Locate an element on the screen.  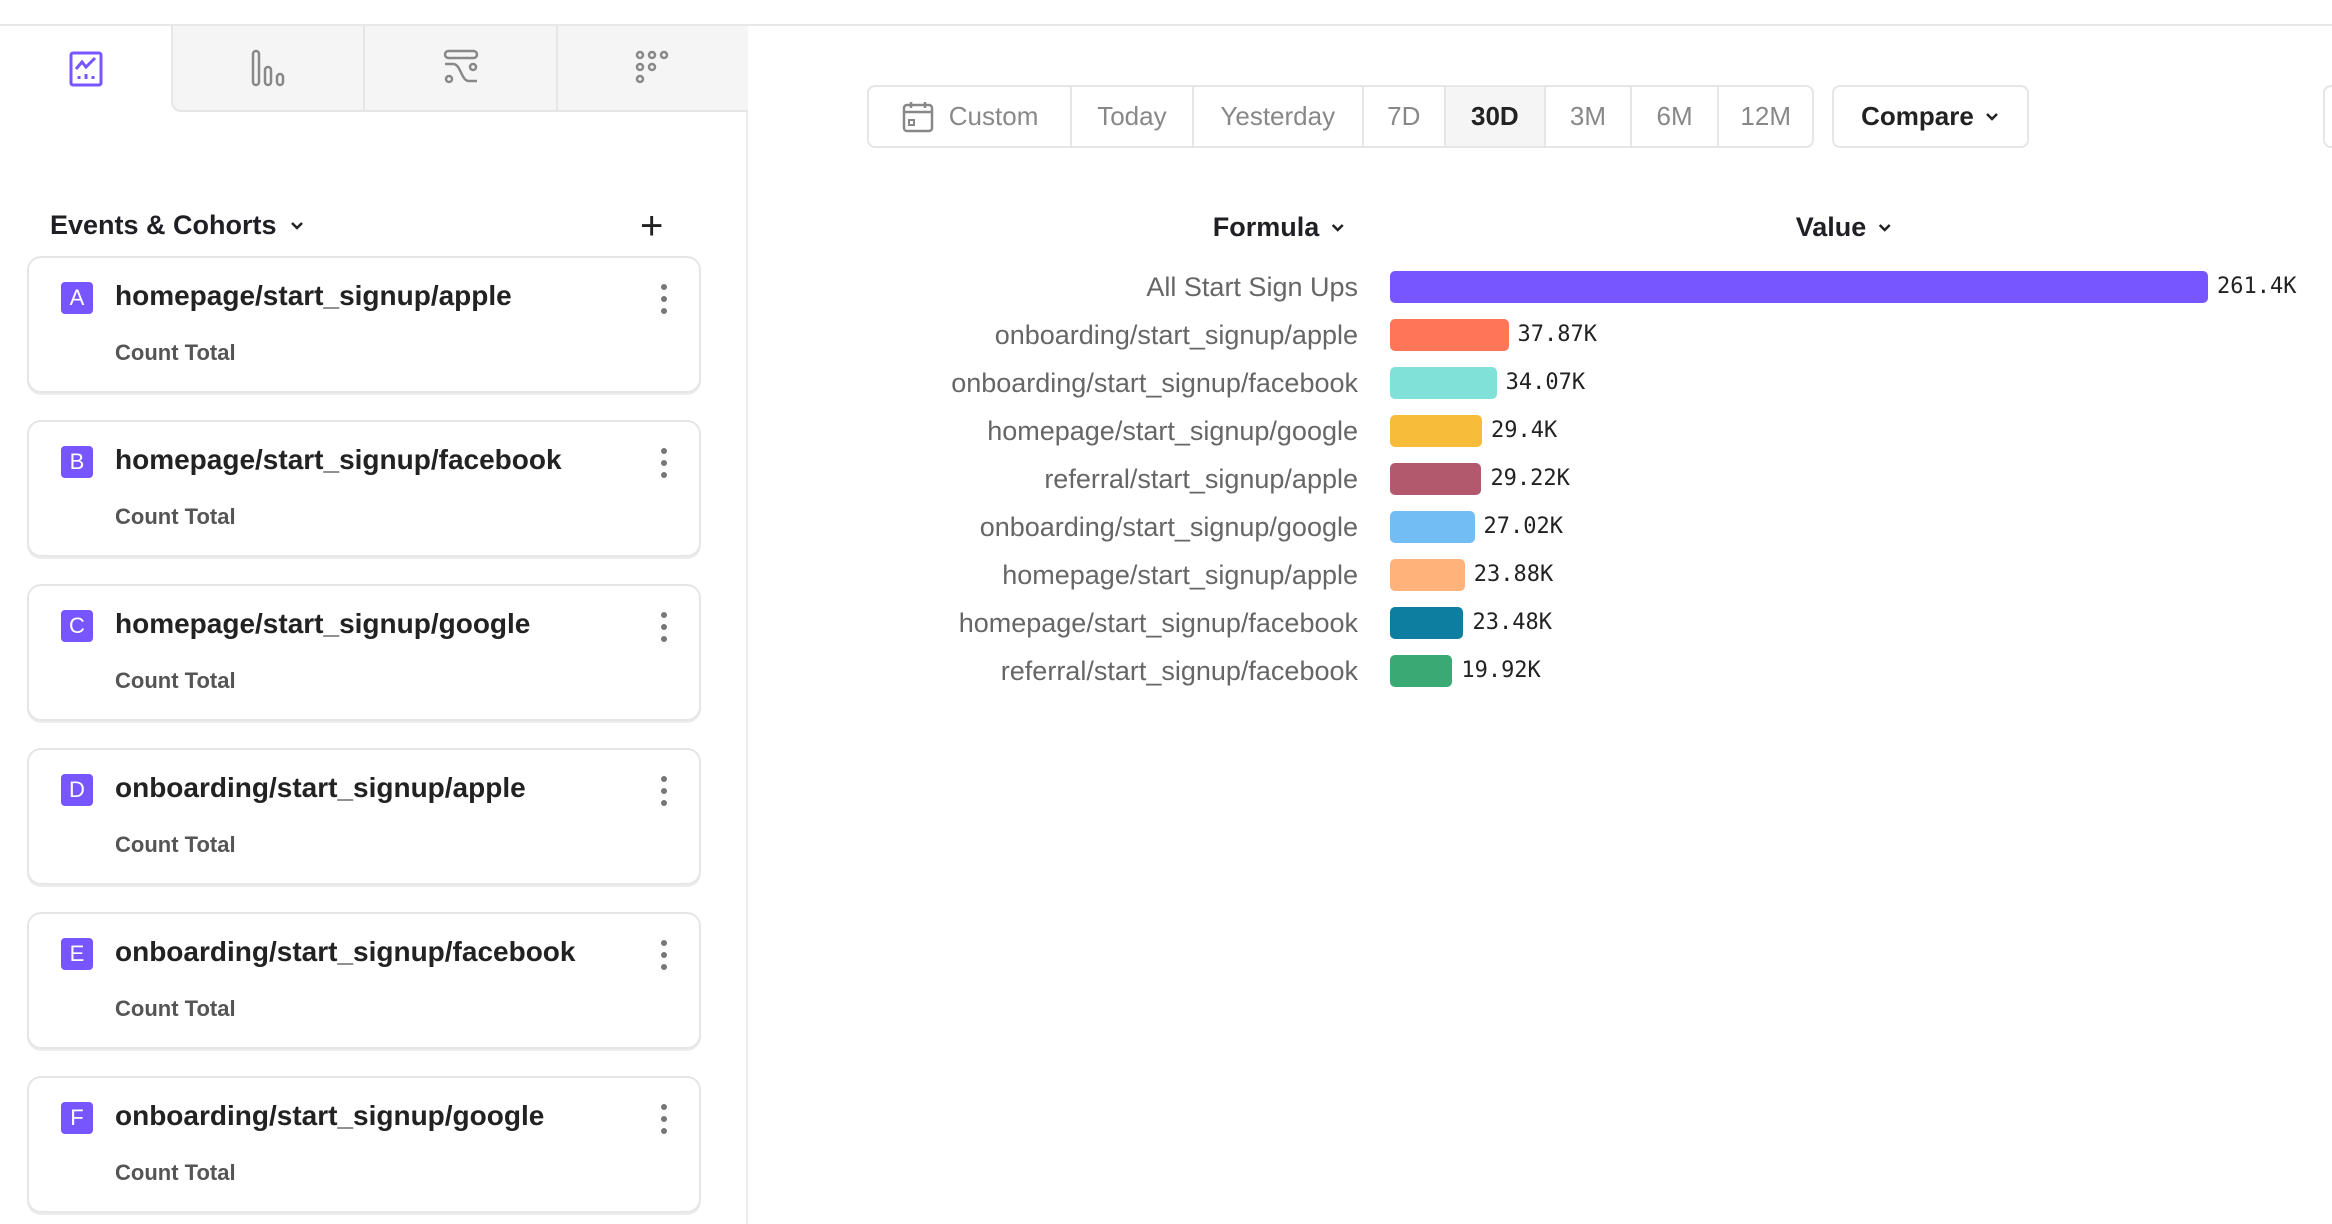
event-name: onboarding/start_signup/google is located at coordinates (330, 1115).